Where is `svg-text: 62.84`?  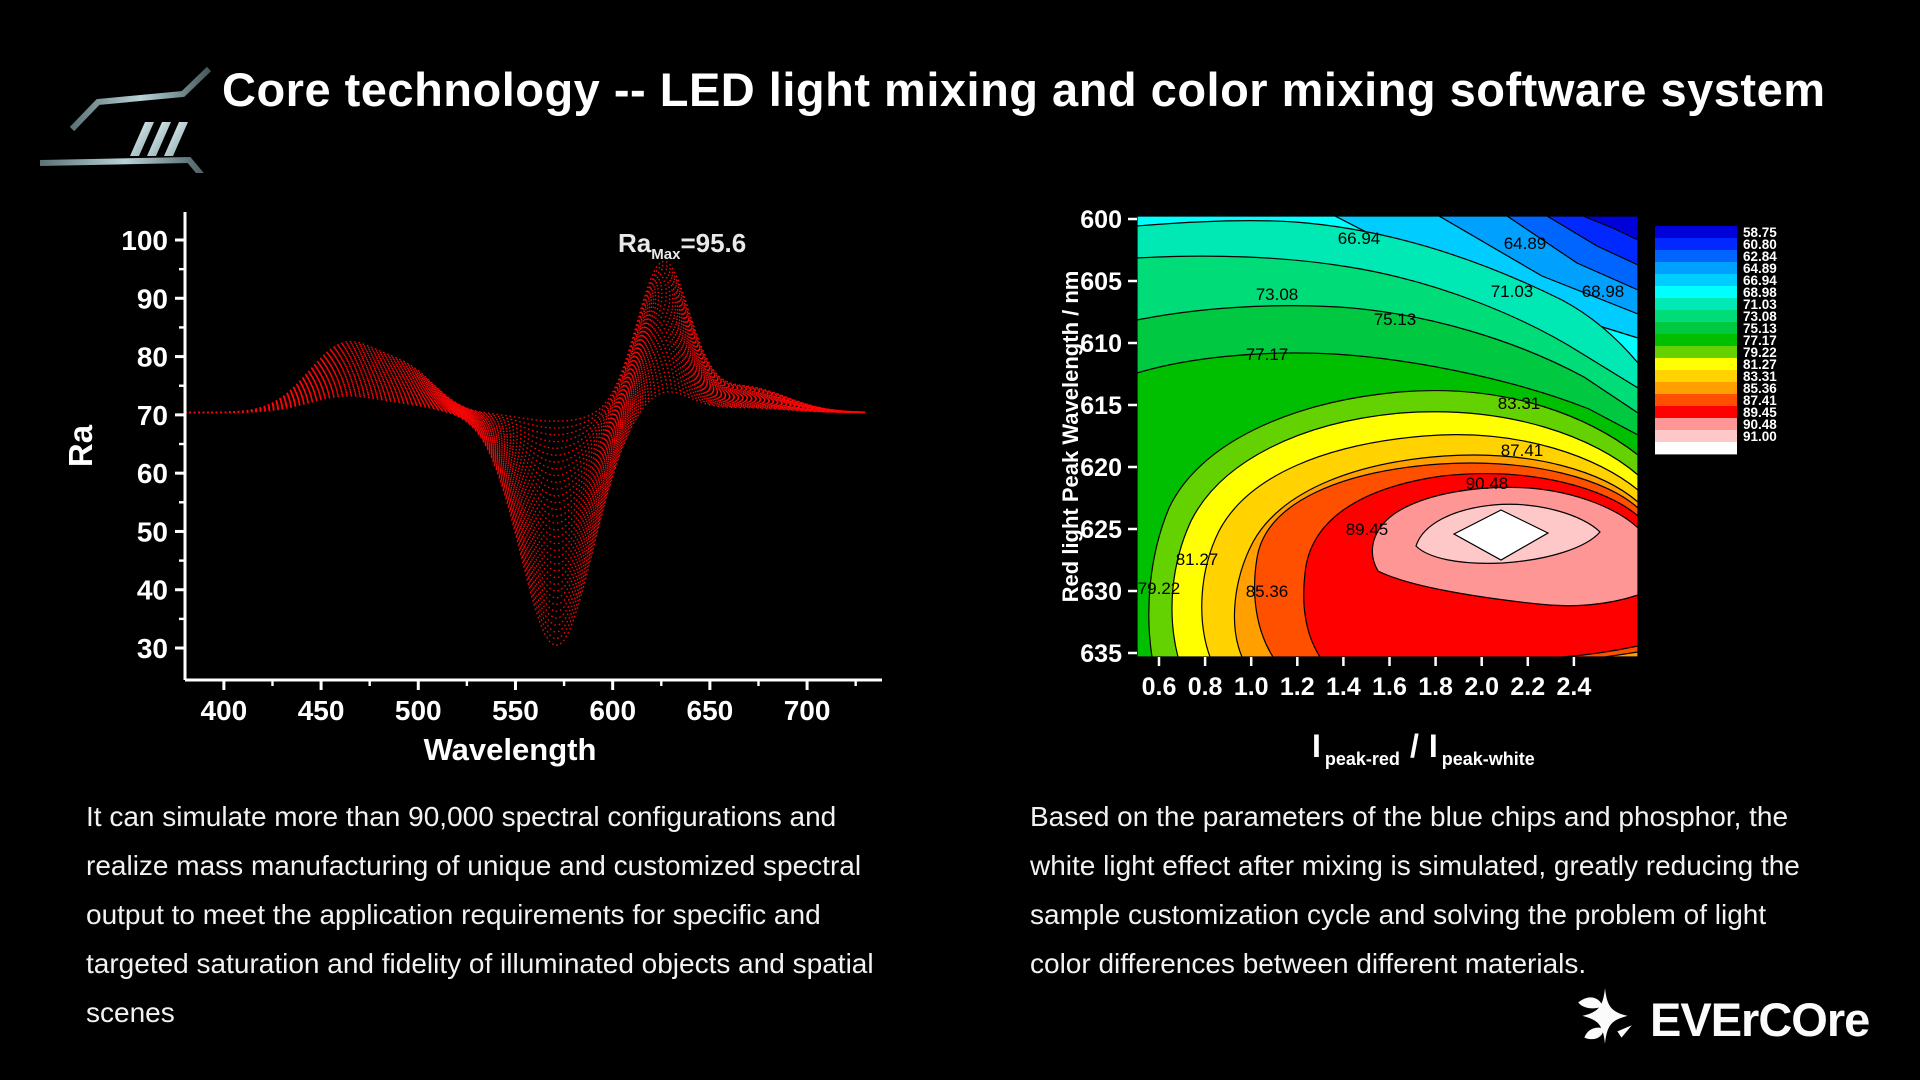
svg-text: 62.84 is located at coordinates (1760, 256).